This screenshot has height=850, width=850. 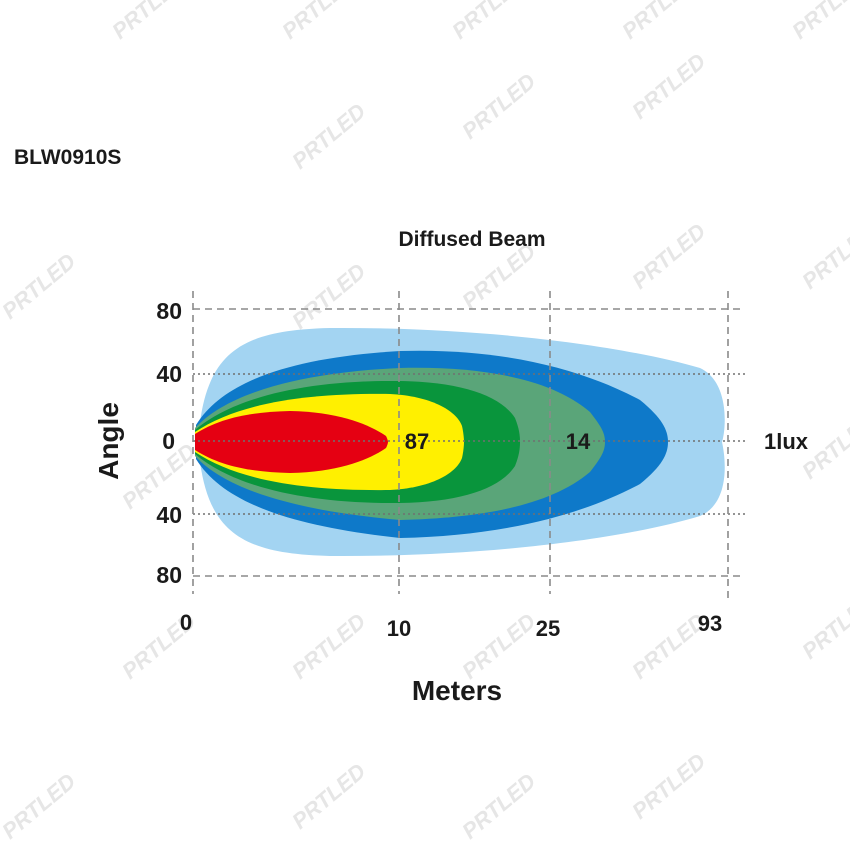 What do you see at coordinates (457, 690) in the screenshot?
I see `x-axis-title: Meters` at bounding box center [457, 690].